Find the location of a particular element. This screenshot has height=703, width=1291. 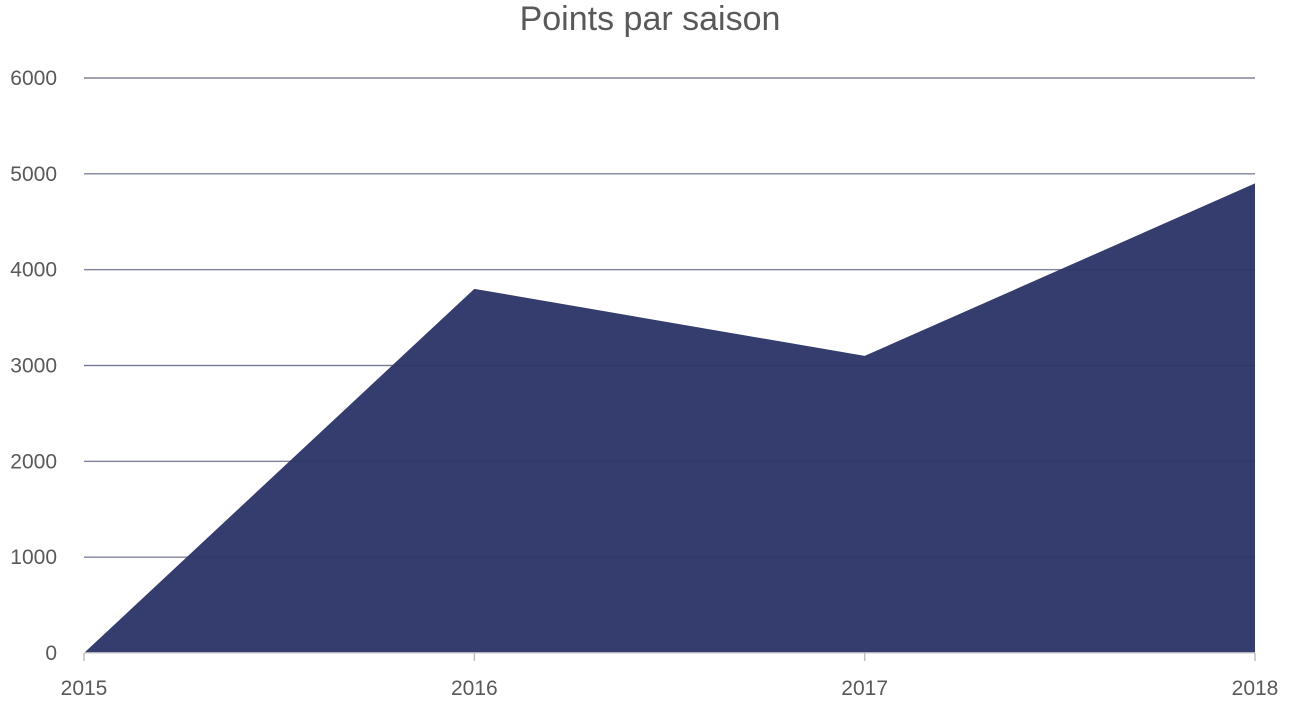

x-axis-tick-labels: 2015 2016 2017 2018 is located at coordinates (670, 688).